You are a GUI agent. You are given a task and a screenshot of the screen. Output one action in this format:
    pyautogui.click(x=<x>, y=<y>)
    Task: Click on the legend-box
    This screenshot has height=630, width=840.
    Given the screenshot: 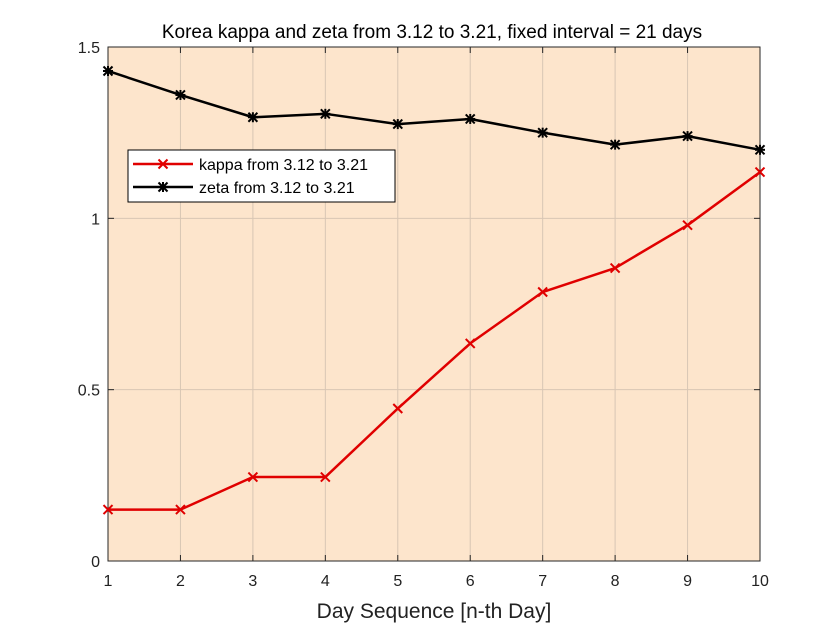 What is the action you would take?
    pyautogui.click(x=261, y=176)
    